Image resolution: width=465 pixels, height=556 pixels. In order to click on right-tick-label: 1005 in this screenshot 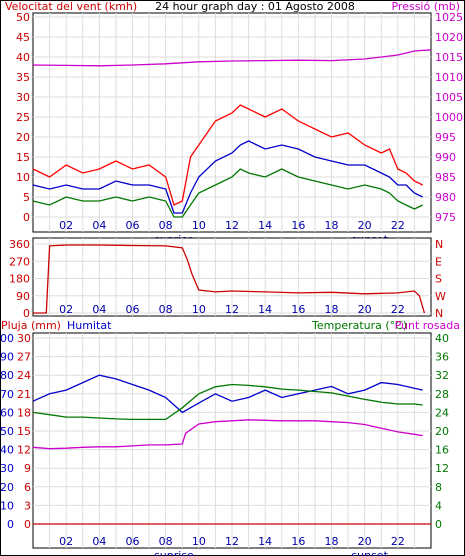, I will do `click(449, 97)`.